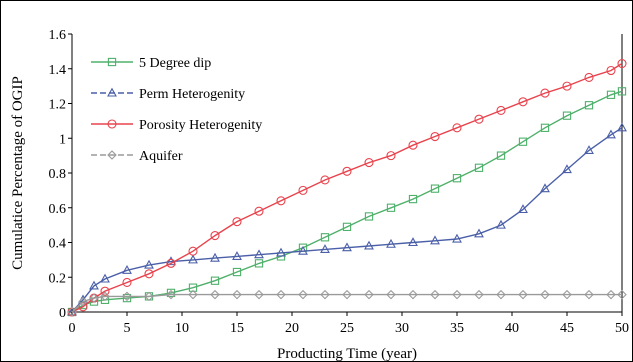 The image size is (633, 362). Describe the element at coordinates (58, 70) in the screenshot. I see `y-tick-label: 1.4` at that location.